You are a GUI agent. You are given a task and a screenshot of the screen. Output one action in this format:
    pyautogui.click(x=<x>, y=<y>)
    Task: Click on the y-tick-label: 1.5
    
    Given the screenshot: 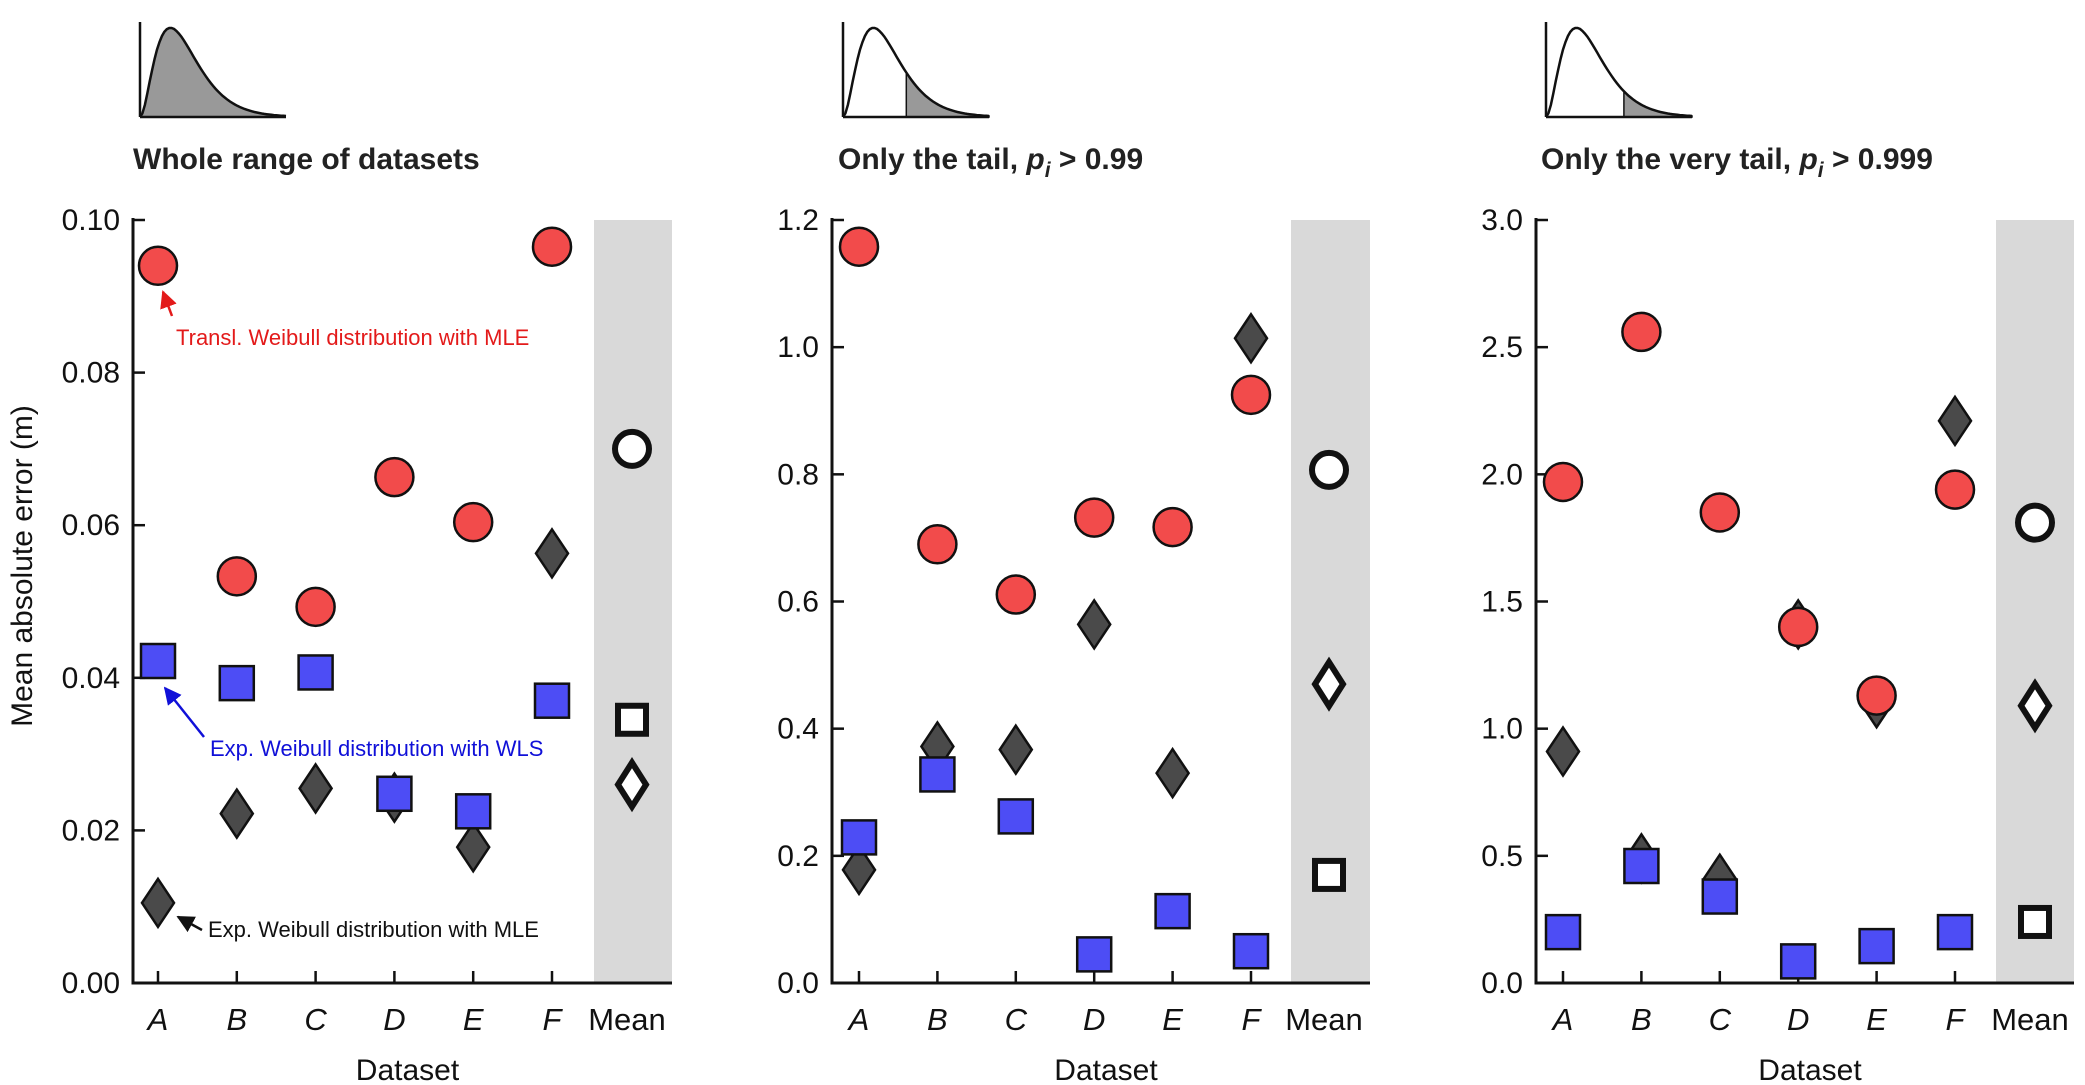 What is the action you would take?
    pyautogui.click(x=1502, y=602)
    